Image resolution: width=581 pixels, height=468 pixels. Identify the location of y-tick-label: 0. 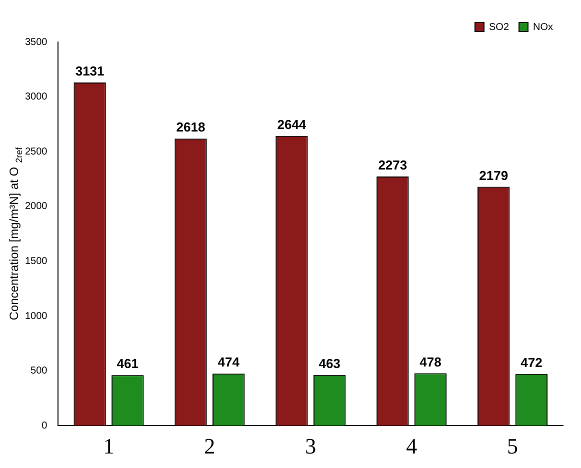
(45, 426).